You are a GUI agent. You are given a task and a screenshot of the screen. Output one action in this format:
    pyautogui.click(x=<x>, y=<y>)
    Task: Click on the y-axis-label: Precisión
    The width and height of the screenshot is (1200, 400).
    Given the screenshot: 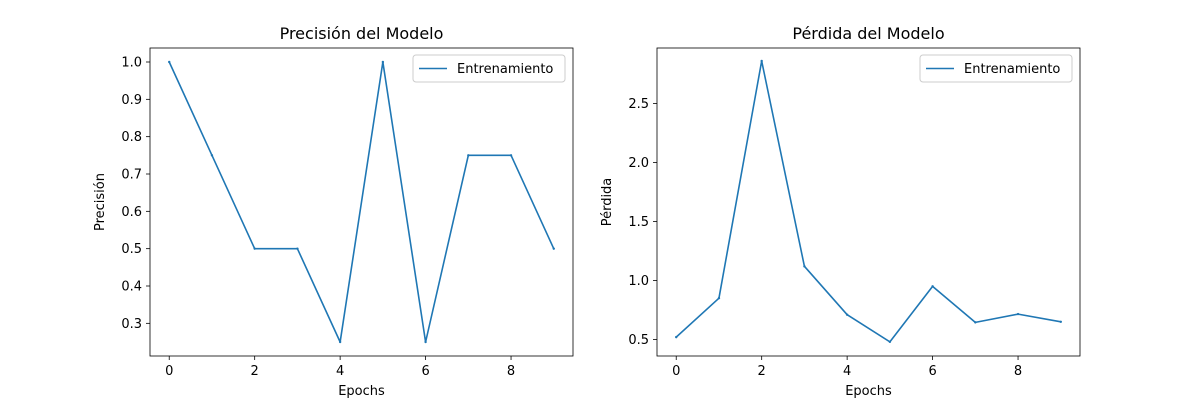 What is the action you would take?
    pyautogui.click(x=100, y=202)
    